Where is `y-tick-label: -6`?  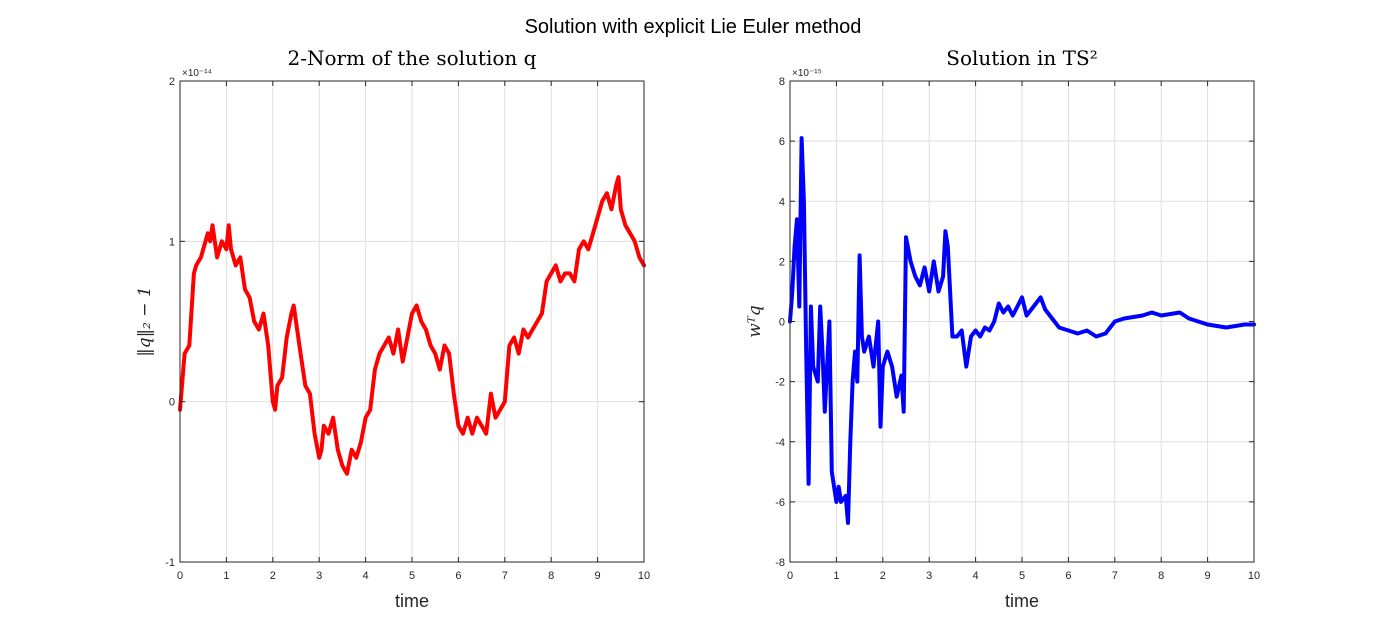
y-tick-label: -6 is located at coordinates (780, 503).